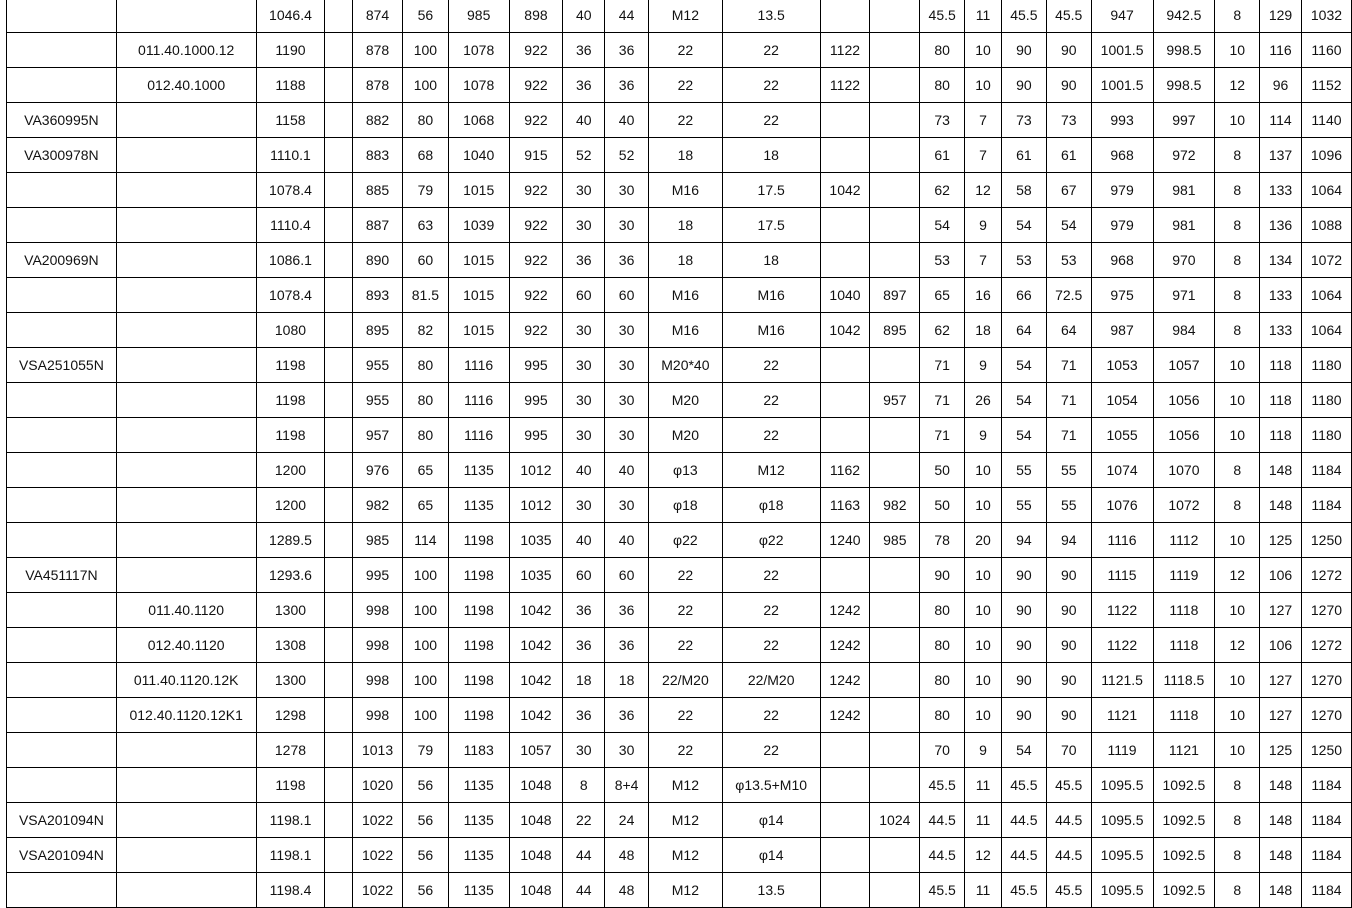 Image resolution: width=1352 pixels, height=908 pixels. I want to click on value-cell: 1040, so click(478, 155).